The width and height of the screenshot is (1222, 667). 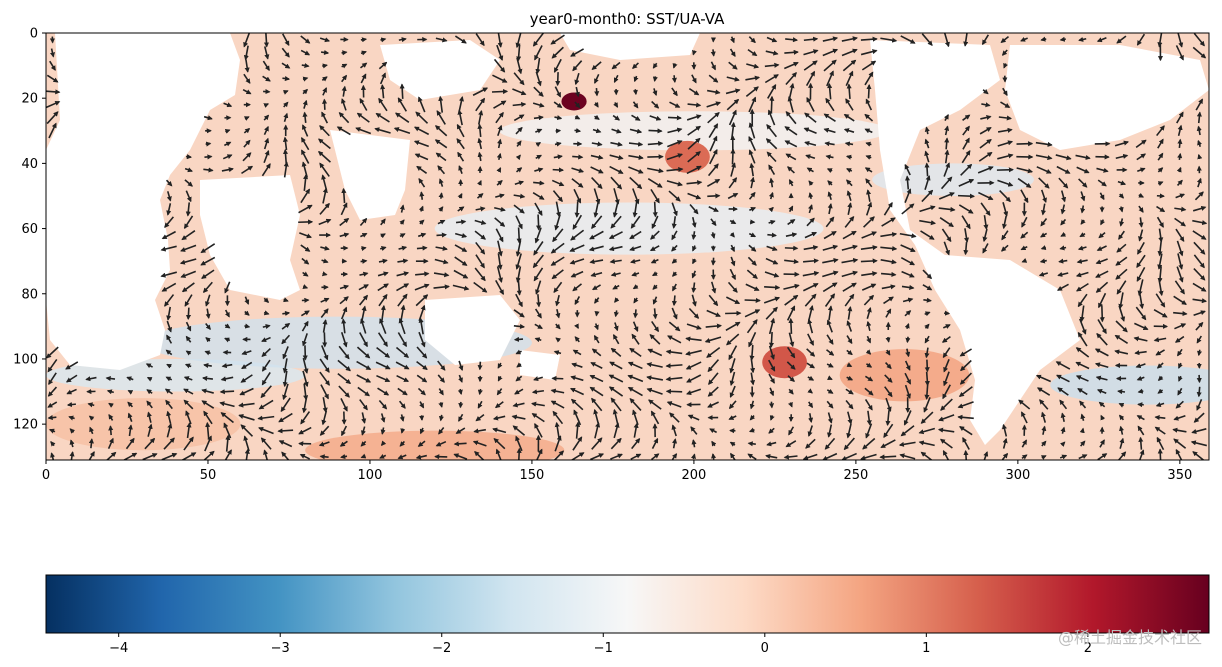 What do you see at coordinates (118, 648) in the screenshot?
I see `colorbar-tick-label: −4` at bounding box center [118, 648].